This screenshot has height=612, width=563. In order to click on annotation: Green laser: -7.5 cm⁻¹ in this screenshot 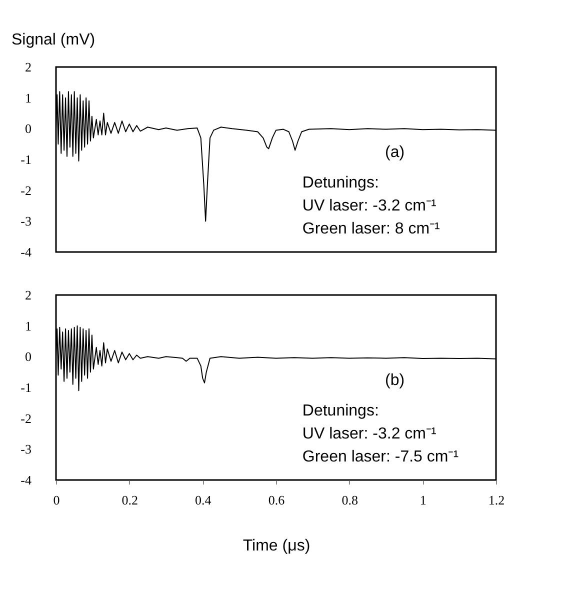, I will do `click(380, 457)`.